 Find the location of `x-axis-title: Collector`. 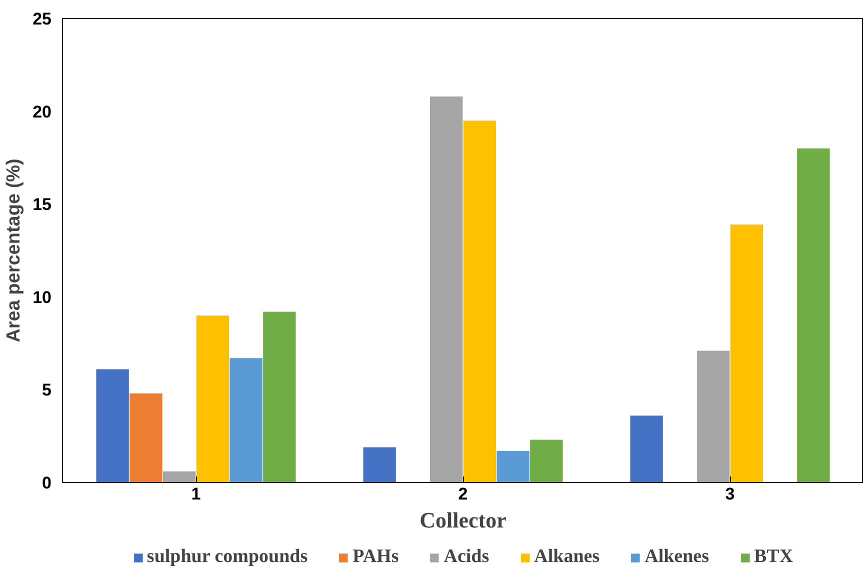

x-axis-title: Collector is located at coordinates (463, 520).